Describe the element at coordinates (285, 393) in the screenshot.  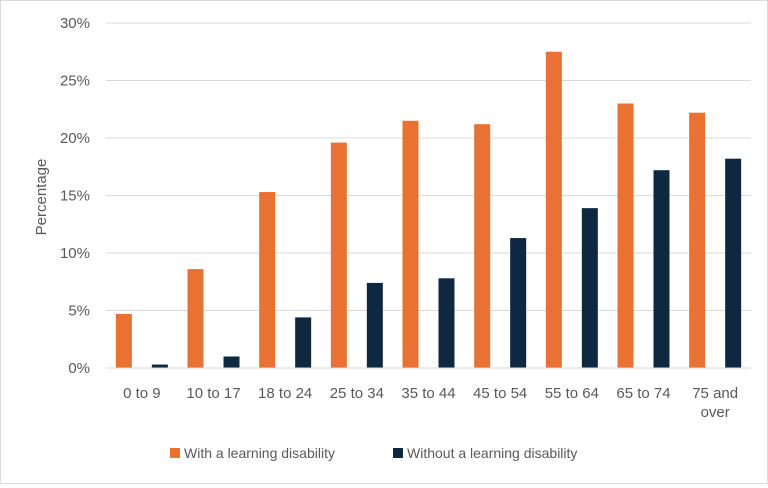
I see `x-tick-label: 18 to 24` at that location.